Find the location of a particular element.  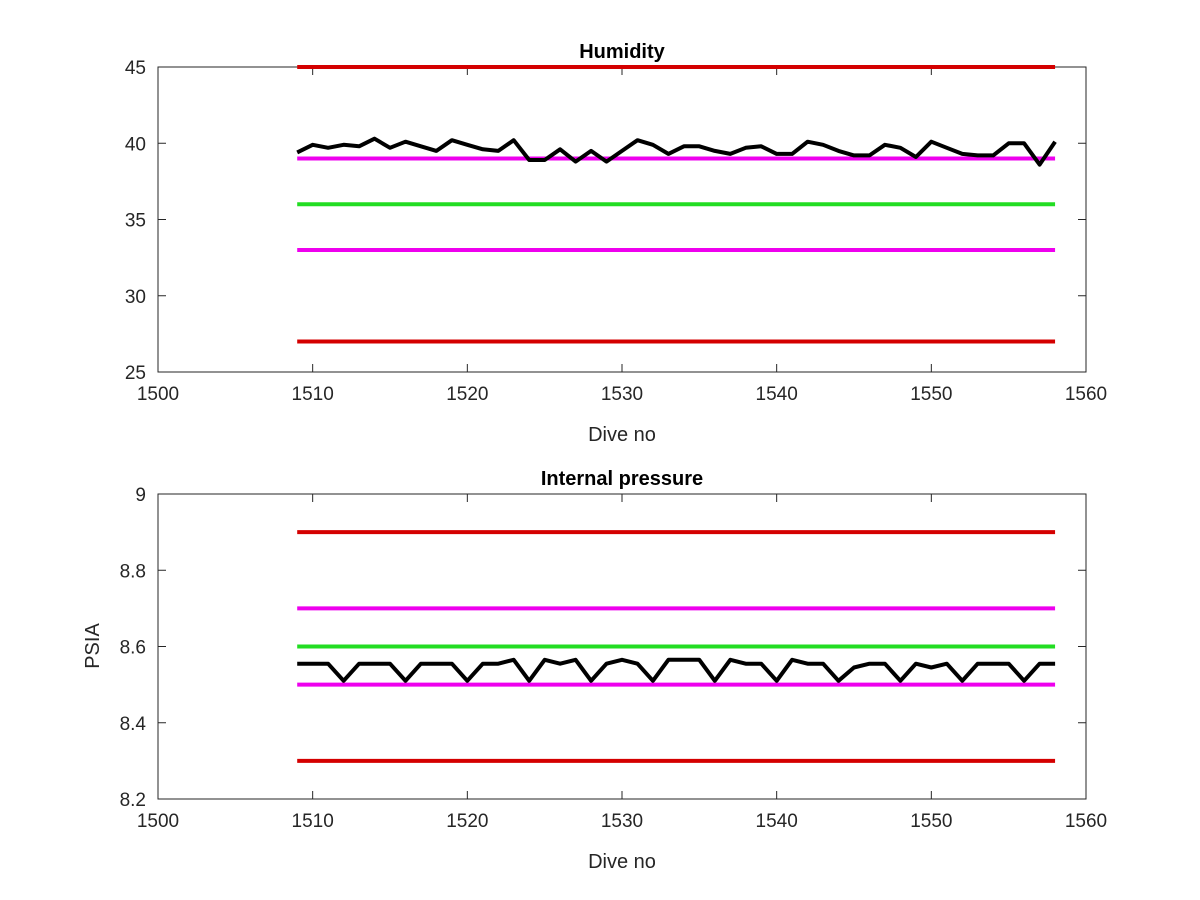

pressure-x-tick-label: 1540 is located at coordinates (777, 821).